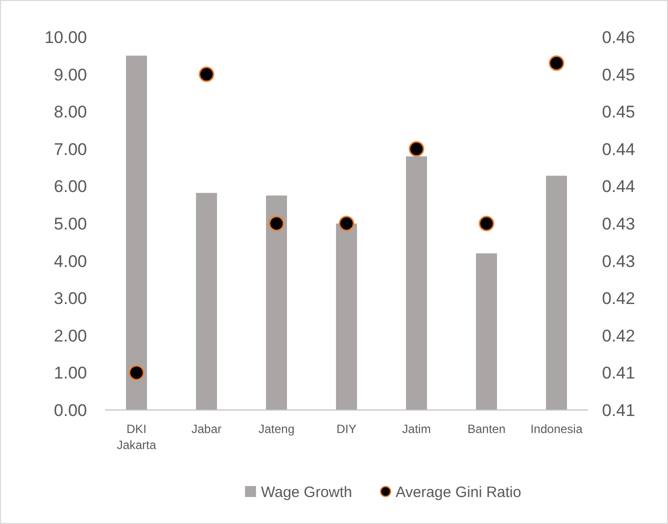  Describe the element at coordinates (70, 186) in the screenshot. I see `y-tick-label: 6.00` at that location.